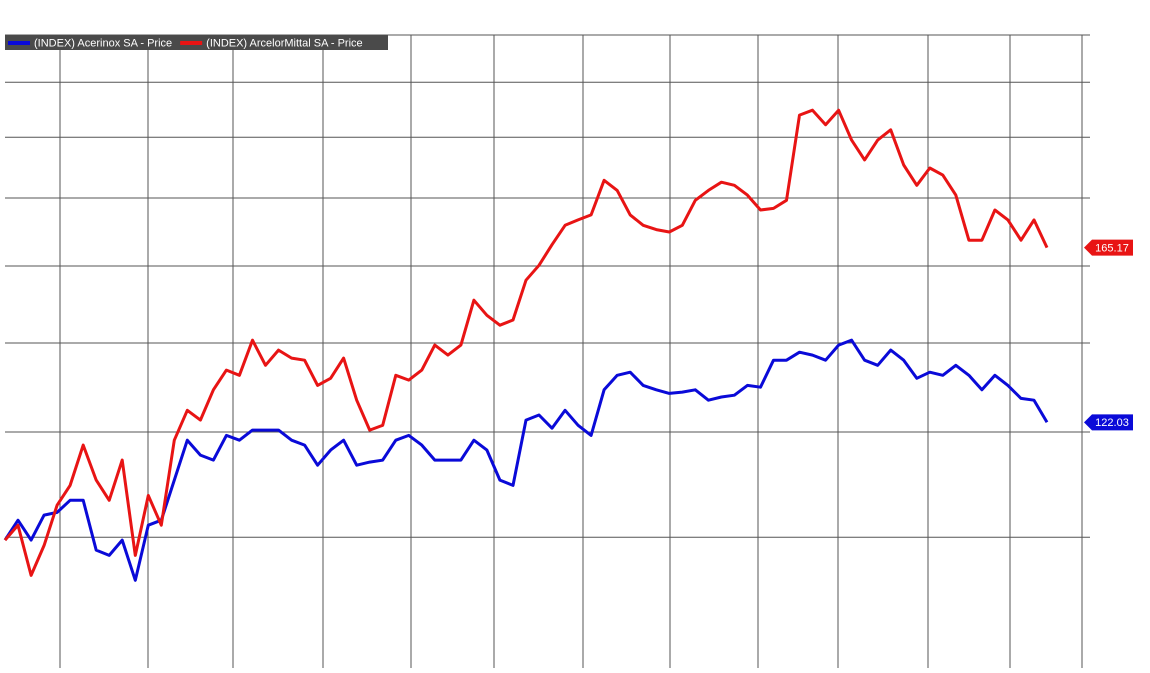  What do you see at coordinates (1112, 423) in the screenshot?
I see `last-value-label: 122.03` at bounding box center [1112, 423].